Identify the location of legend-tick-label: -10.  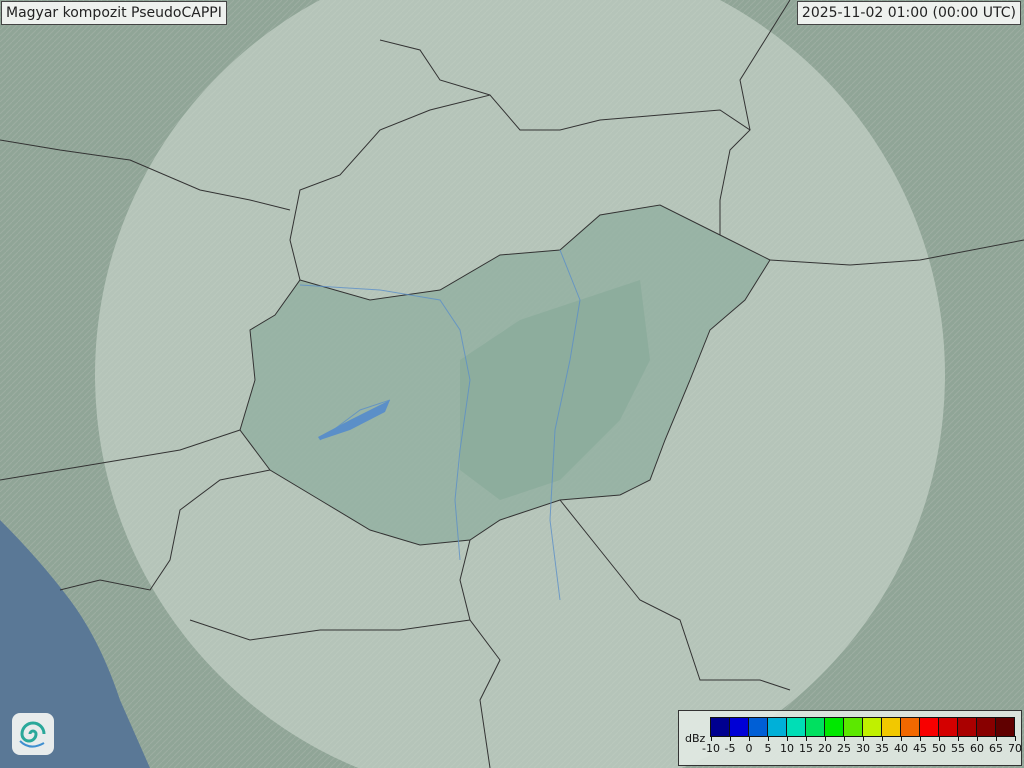
(711, 748).